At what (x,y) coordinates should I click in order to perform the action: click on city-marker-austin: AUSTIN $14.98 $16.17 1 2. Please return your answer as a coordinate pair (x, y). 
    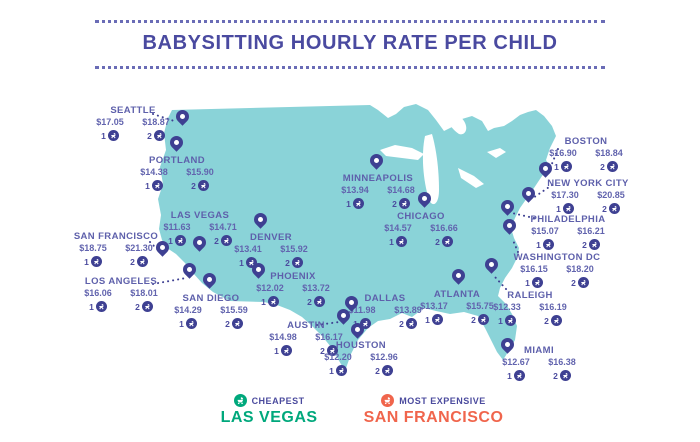
    Looking at the image, I should click on (306, 338).